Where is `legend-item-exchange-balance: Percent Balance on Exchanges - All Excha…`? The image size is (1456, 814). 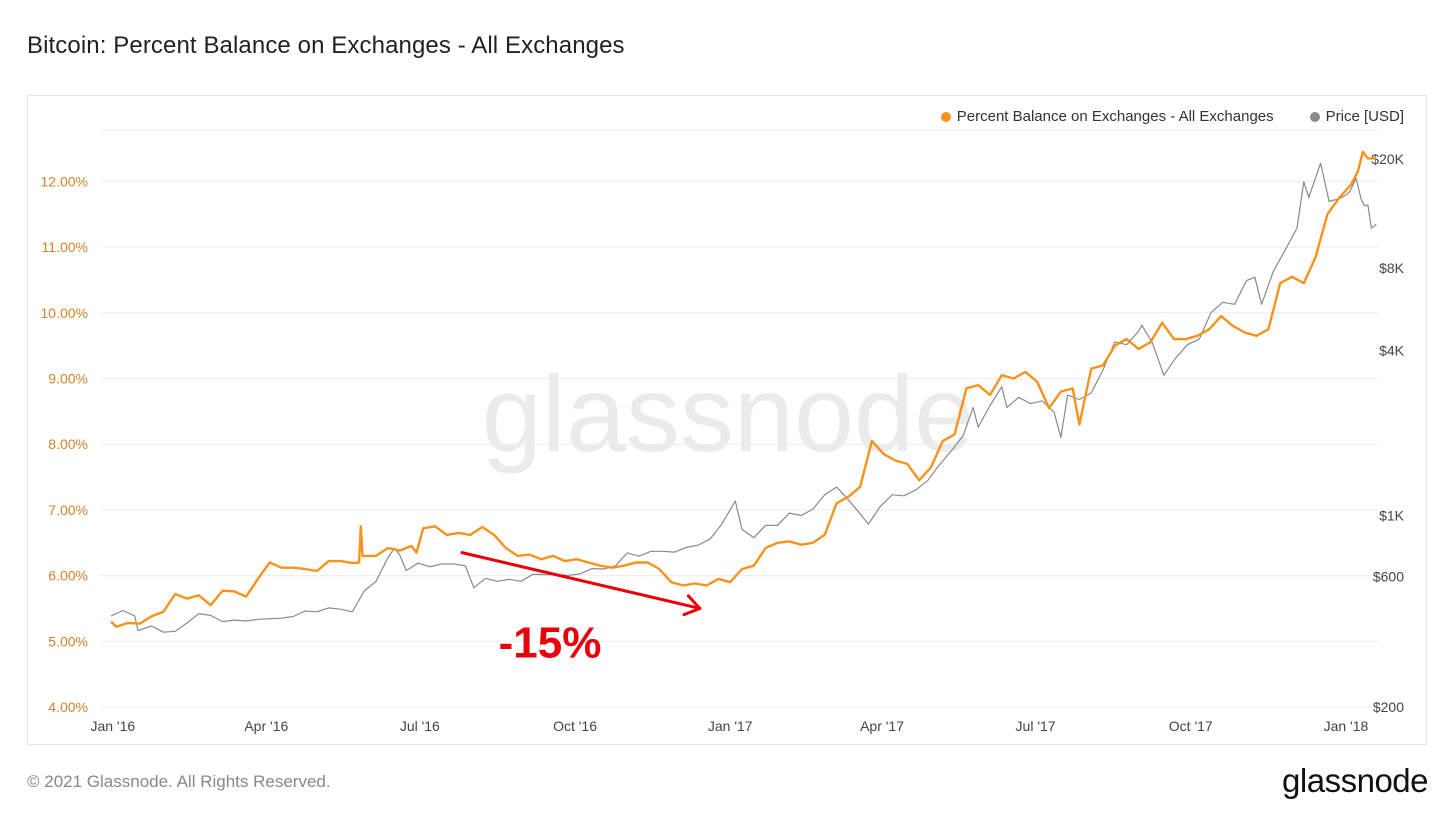 legend-item-exchange-balance: Percent Balance on Exchanges - All Excha… is located at coordinates (1107, 116).